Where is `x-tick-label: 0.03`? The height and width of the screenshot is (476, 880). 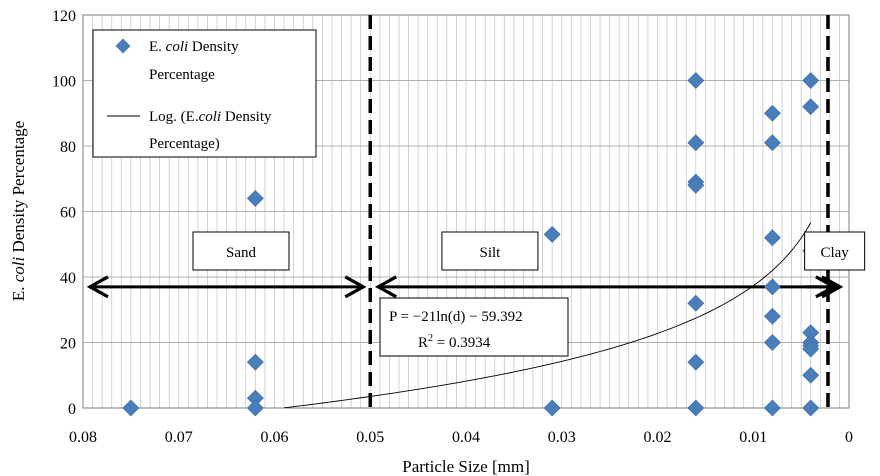 x-tick-label: 0.03 is located at coordinates (562, 437).